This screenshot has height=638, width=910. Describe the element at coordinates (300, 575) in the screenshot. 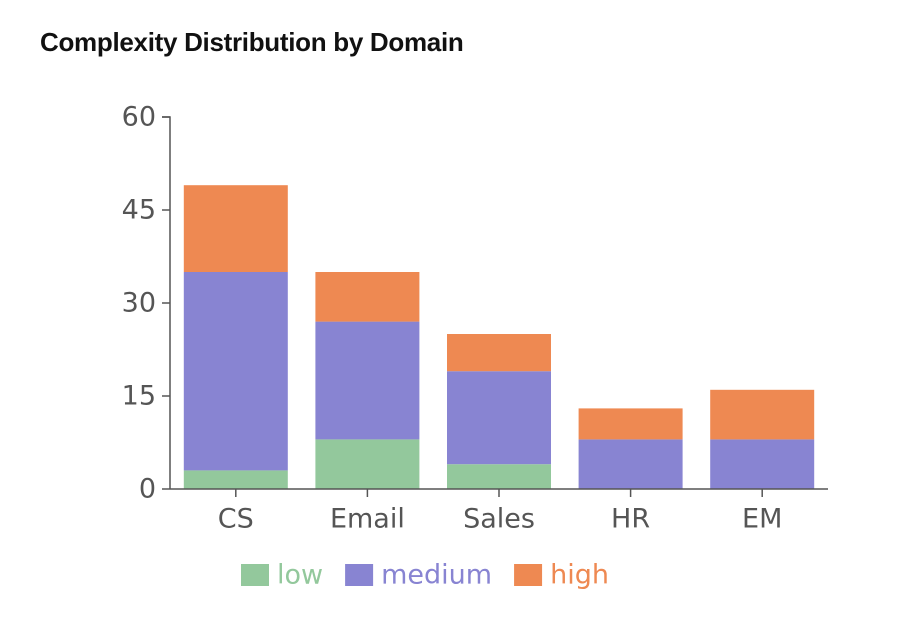

I see `legend-label-low: low` at that location.